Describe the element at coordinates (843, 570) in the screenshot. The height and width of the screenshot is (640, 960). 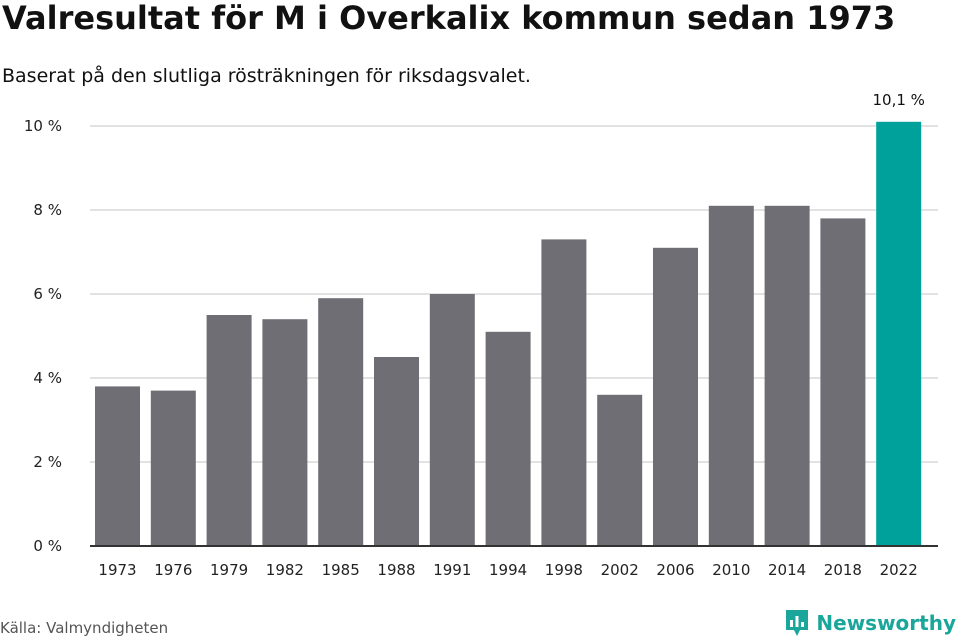
I see `x-tick-label: 2018` at that location.